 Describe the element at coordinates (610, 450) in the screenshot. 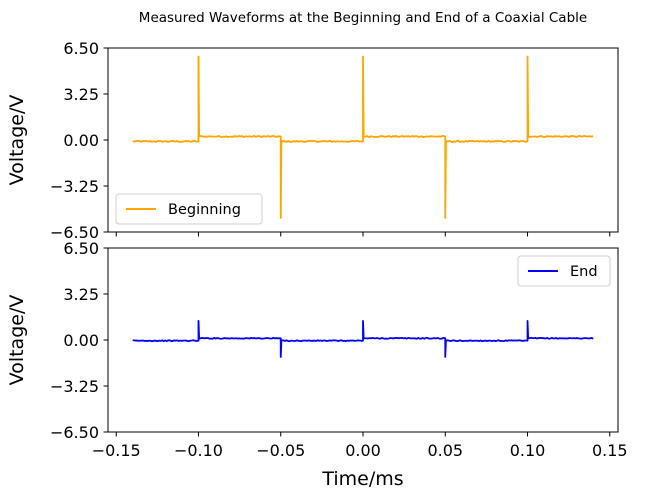

I see `x-tick-label: 0.15` at that location.